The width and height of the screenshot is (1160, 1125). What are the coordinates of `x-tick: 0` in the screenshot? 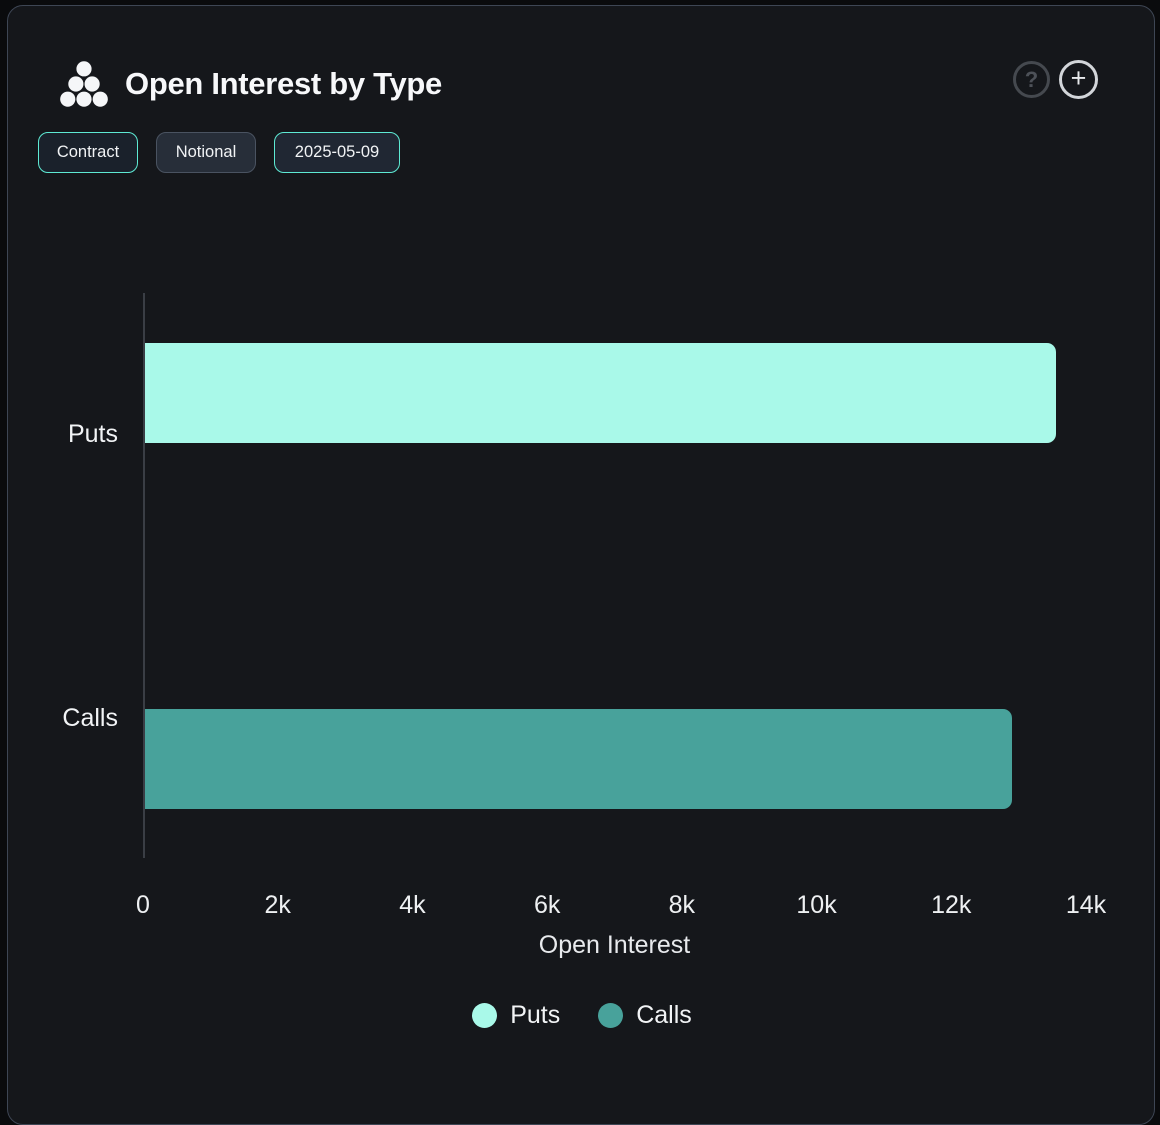 It's located at (143, 905).